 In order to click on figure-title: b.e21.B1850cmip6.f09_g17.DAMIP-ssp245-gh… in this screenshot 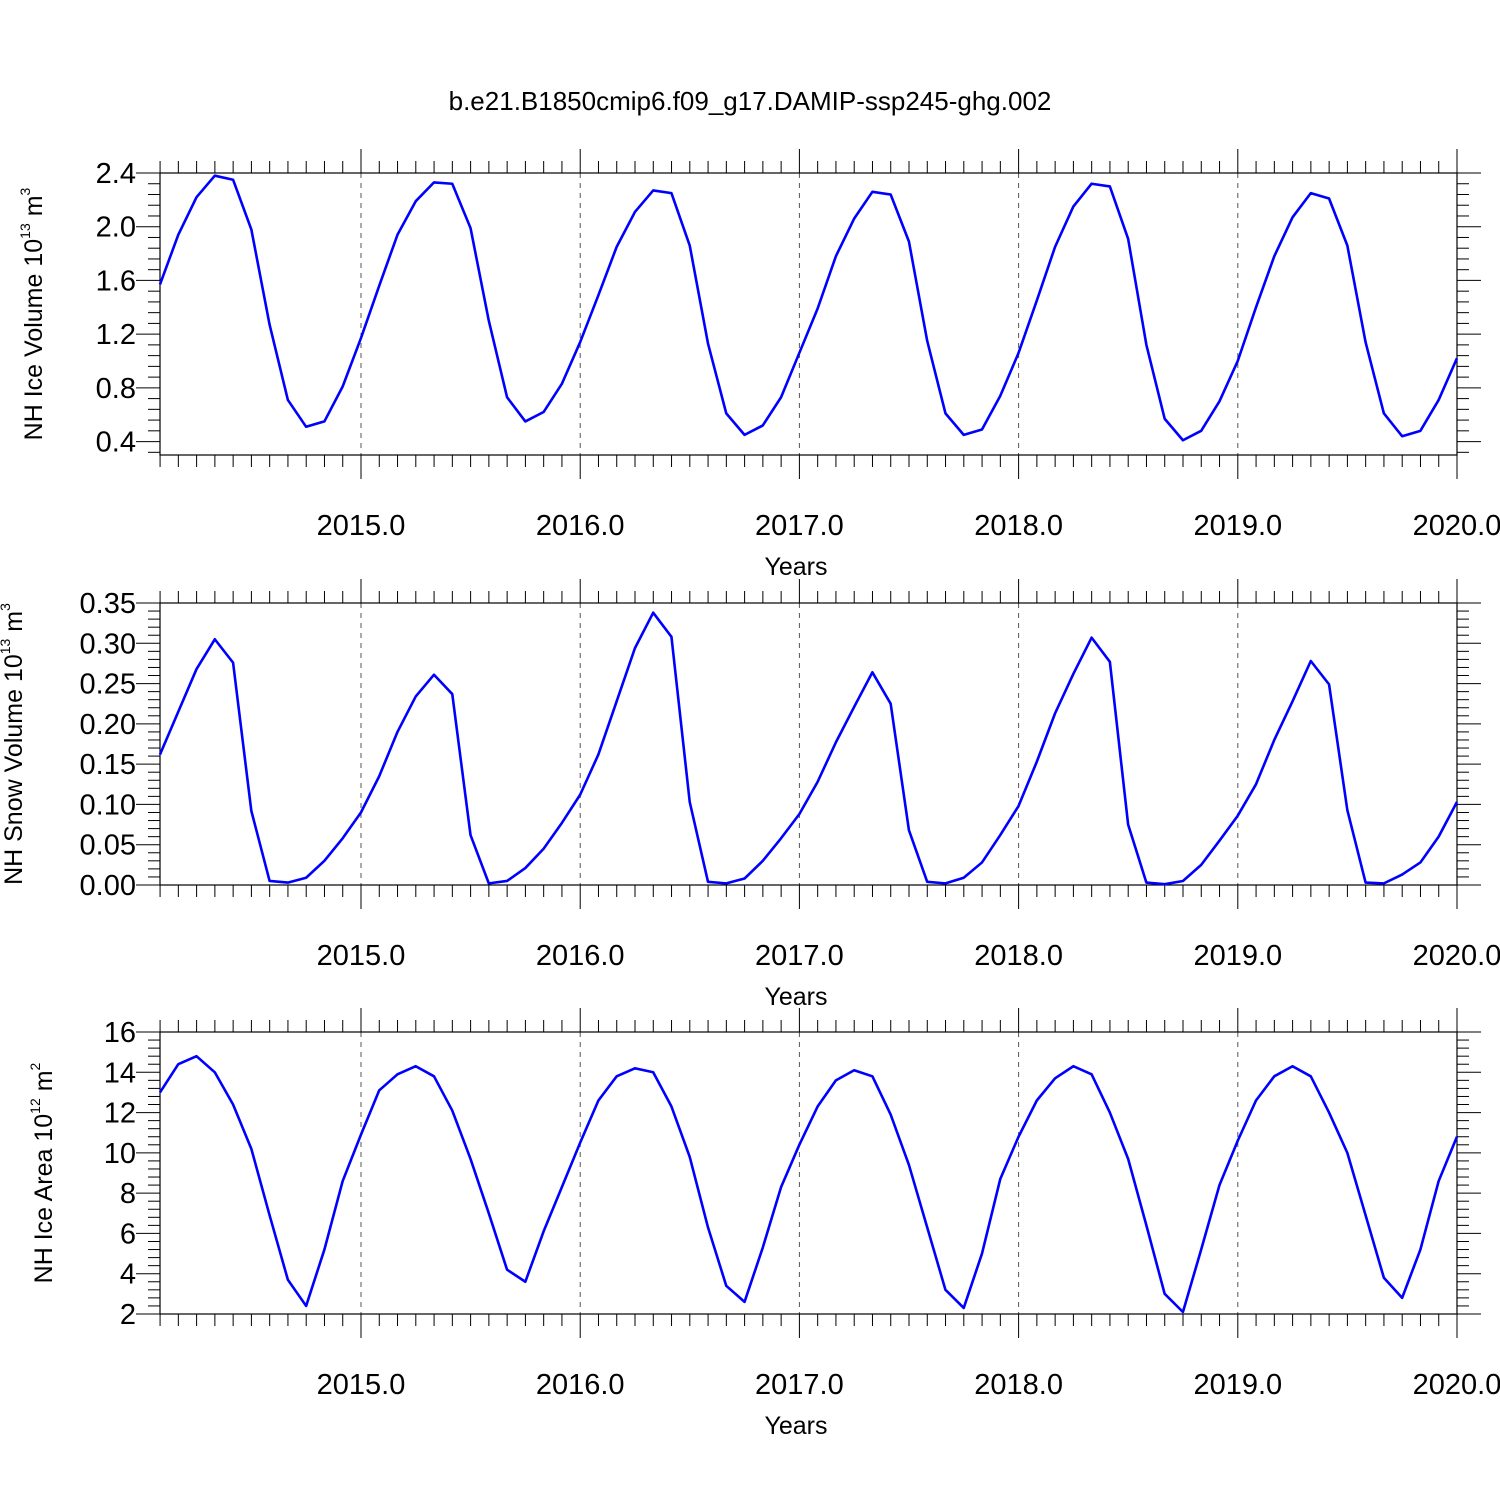, I will do `click(750, 101)`.